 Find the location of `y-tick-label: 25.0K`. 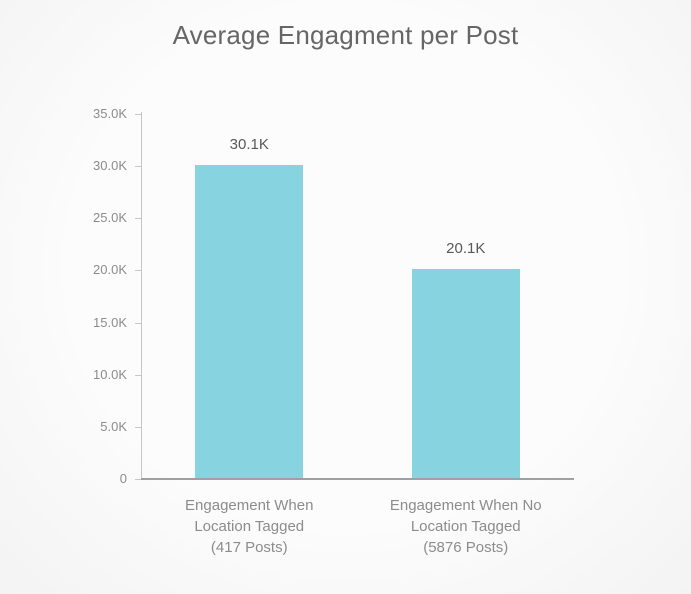

y-tick-label: 25.0K is located at coordinates (110, 218).